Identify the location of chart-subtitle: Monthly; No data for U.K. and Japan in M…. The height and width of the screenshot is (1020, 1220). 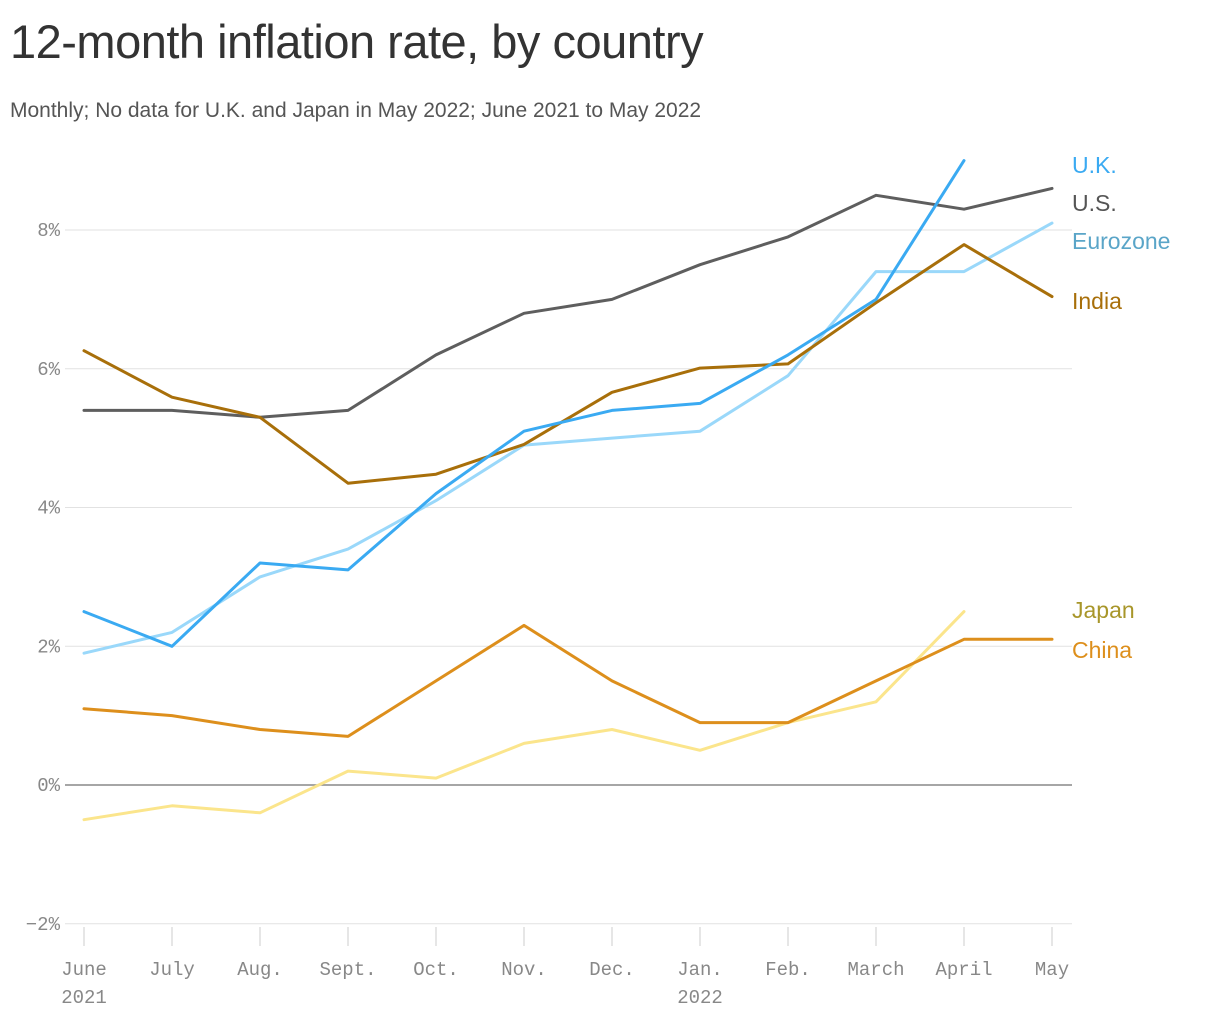
(356, 110).